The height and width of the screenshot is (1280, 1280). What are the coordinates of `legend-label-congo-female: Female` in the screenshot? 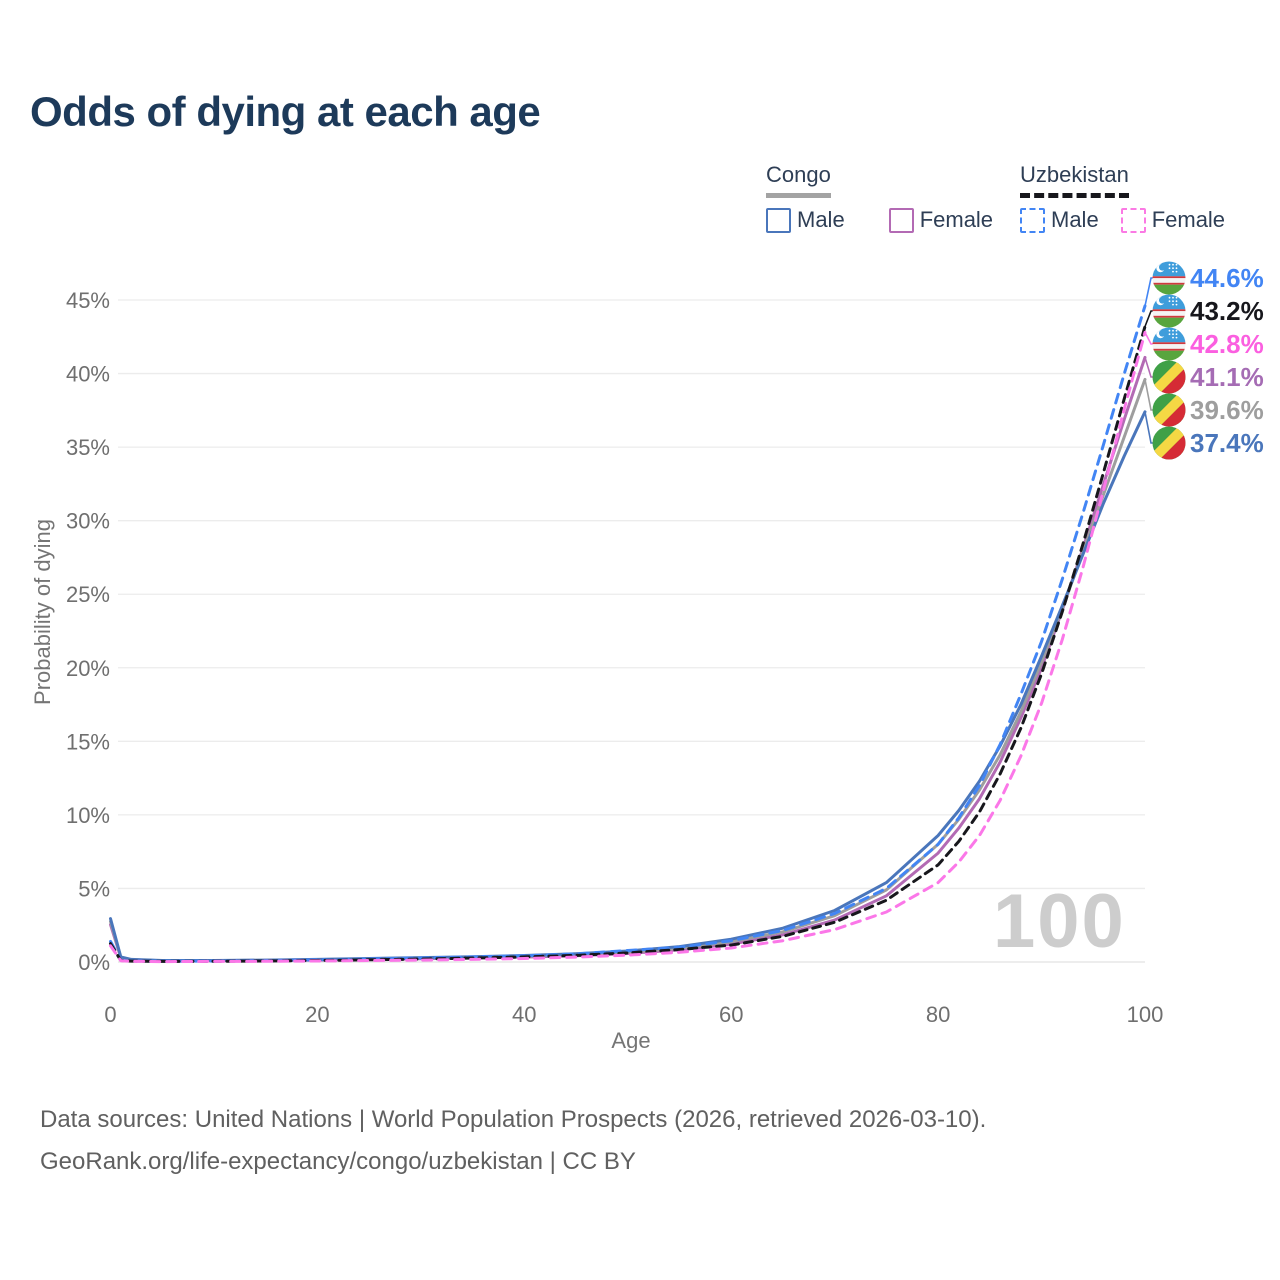 It's located at (956, 219).